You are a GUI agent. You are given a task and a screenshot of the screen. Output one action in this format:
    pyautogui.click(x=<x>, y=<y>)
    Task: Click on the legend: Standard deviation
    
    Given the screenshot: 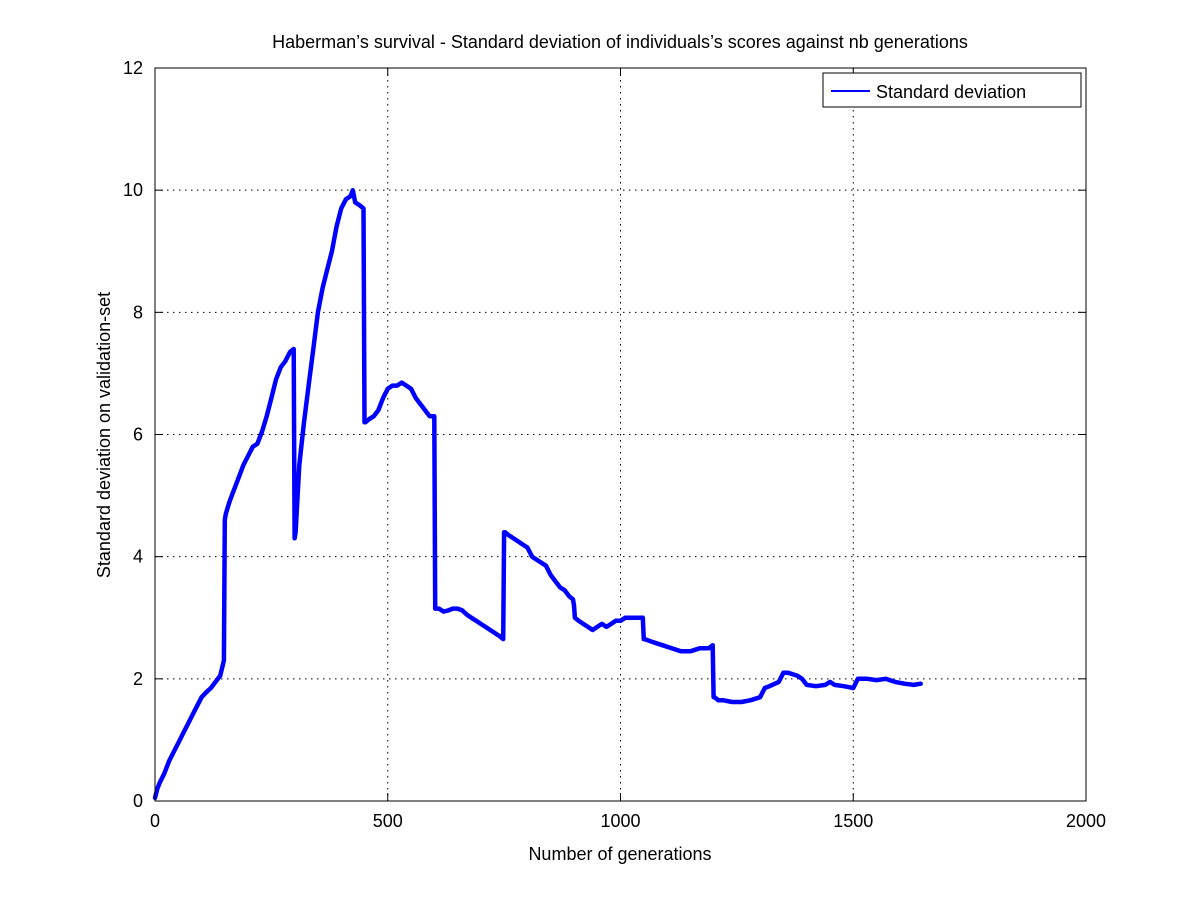 What is the action you would take?
    pyautogui.click(x=952, y=90)
    